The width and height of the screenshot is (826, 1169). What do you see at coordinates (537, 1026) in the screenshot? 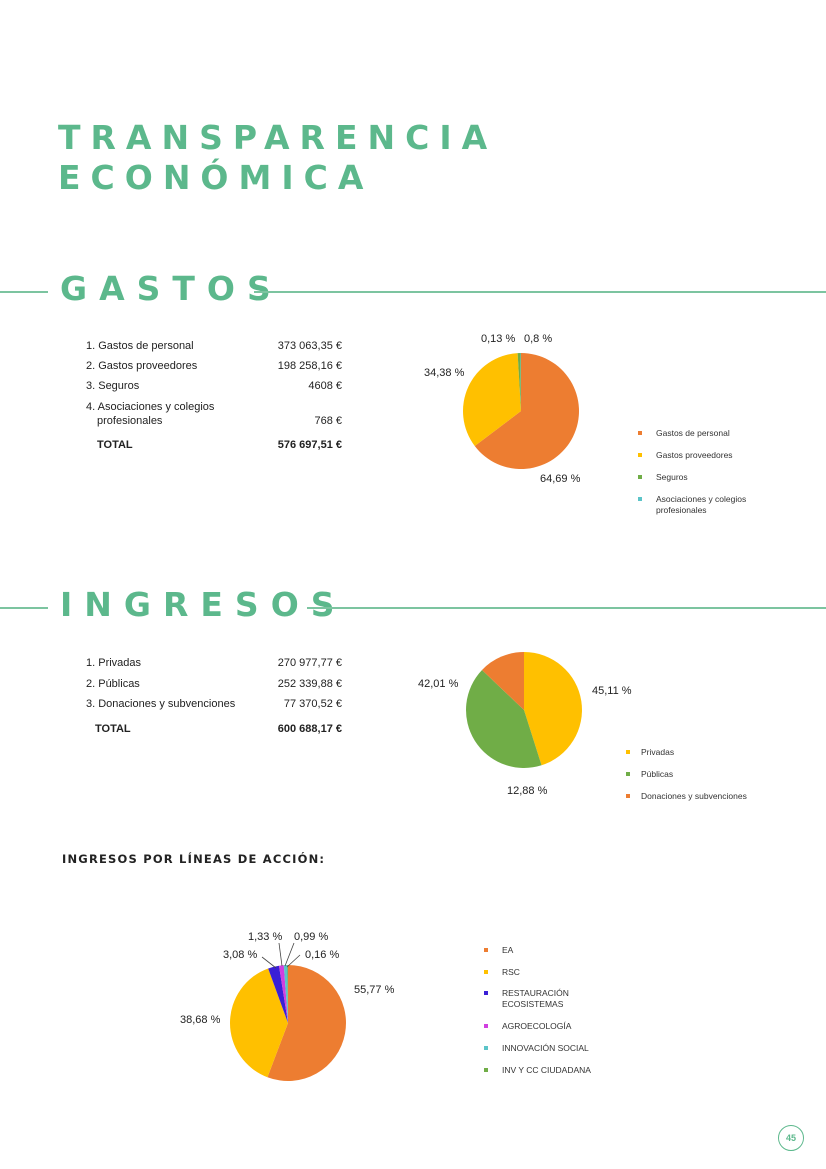
I see `legend-label: AGROECOLOGÍA` at bounding box center [537, 1026].